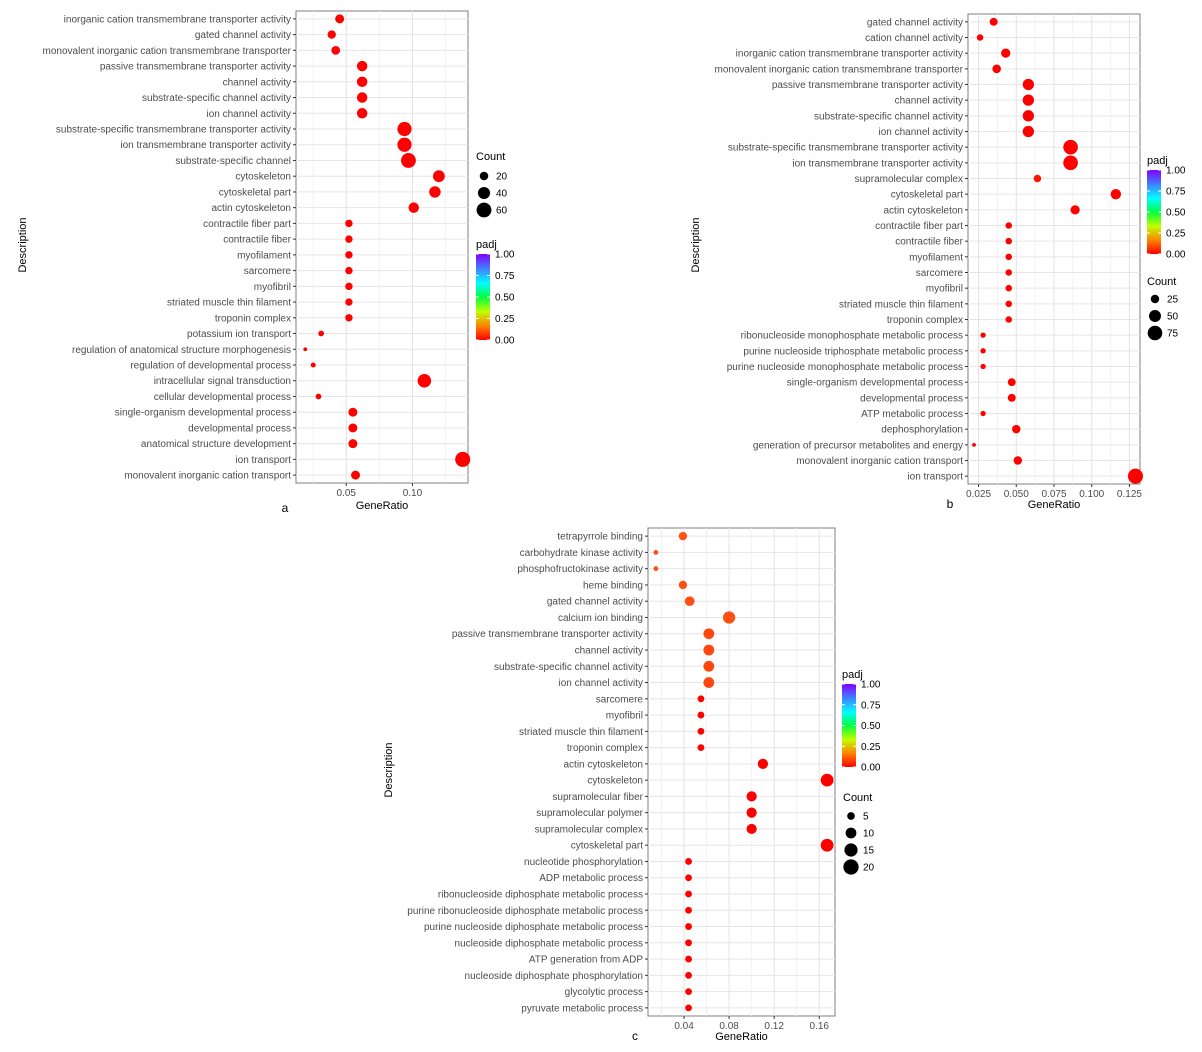  Describe the element at coordinates (600, 618) in the screenshot. I see `y-tick-label: calcium ion binding` at that location.